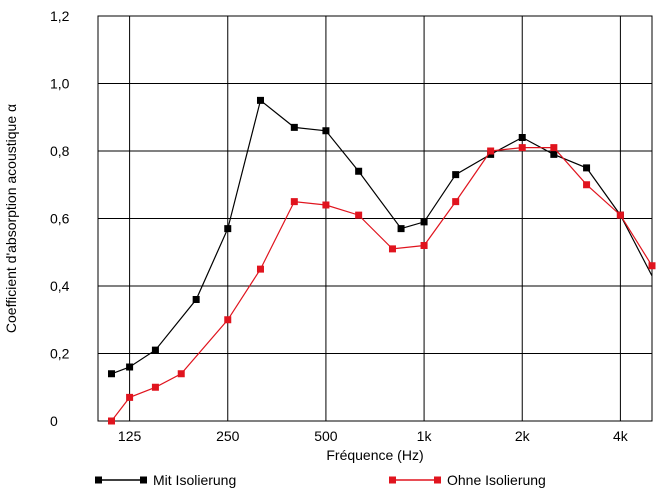 Image resolution: width=660 pixels, height=490 pixels. What do you see at coordinates (60, 84) in the screenshot?
I see `y-tick-label: 1,0` at bounding box center [60, 84].